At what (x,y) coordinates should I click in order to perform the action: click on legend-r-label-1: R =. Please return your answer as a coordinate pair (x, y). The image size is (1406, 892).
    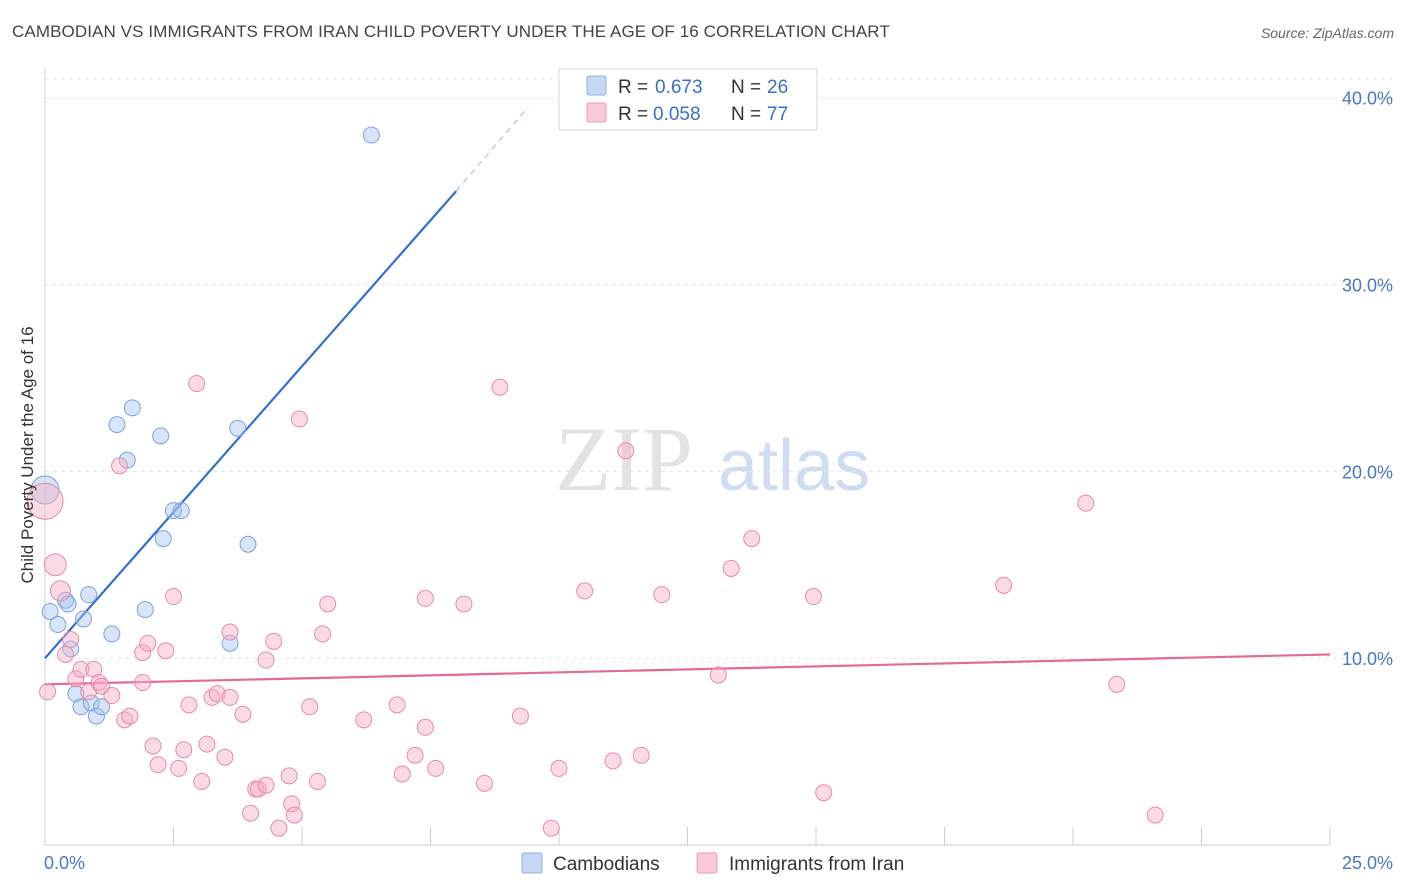
    Looking at the image, I should click on (633, 87).